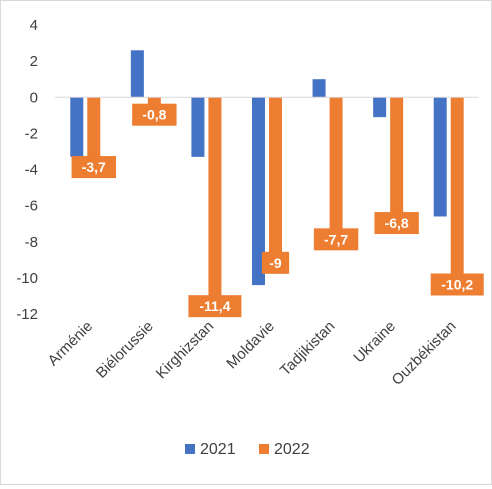  I want to click on y-tick-label-7: 2, so click(34, 61).